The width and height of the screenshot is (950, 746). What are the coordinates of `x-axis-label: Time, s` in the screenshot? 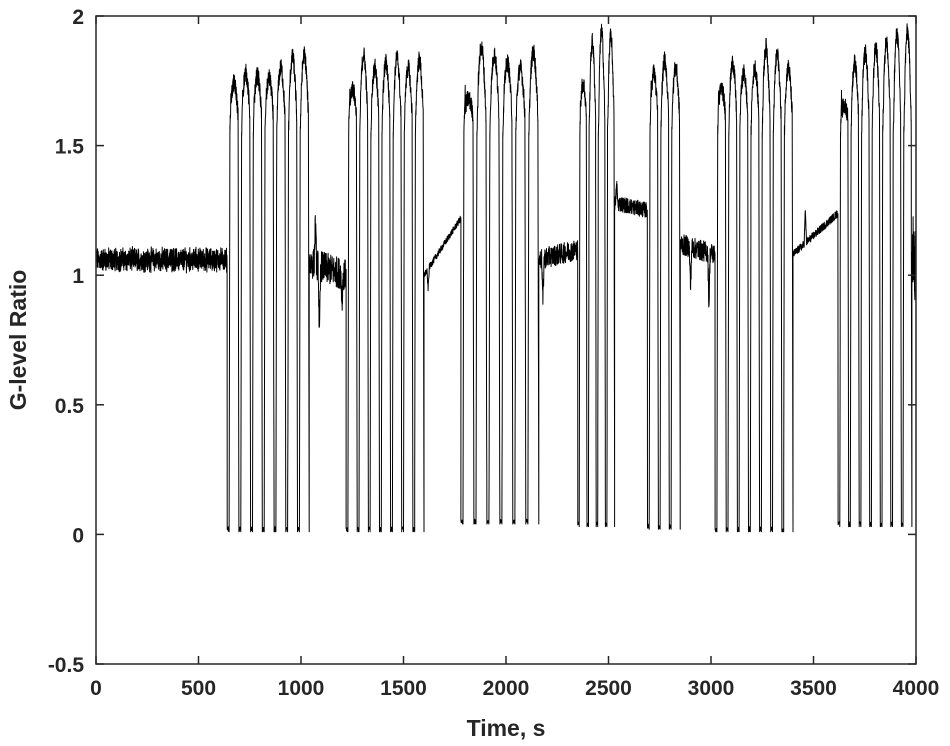 It's located at (506, 728).